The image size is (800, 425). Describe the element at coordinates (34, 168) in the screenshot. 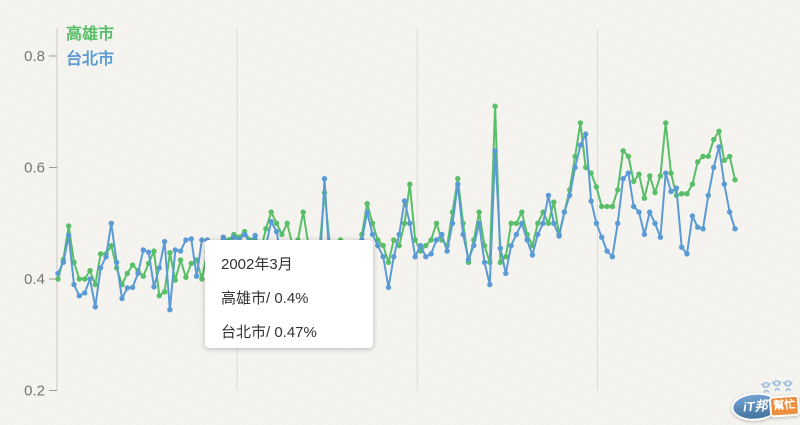

I see `y-axis-tick-label: 0.6` at that location.